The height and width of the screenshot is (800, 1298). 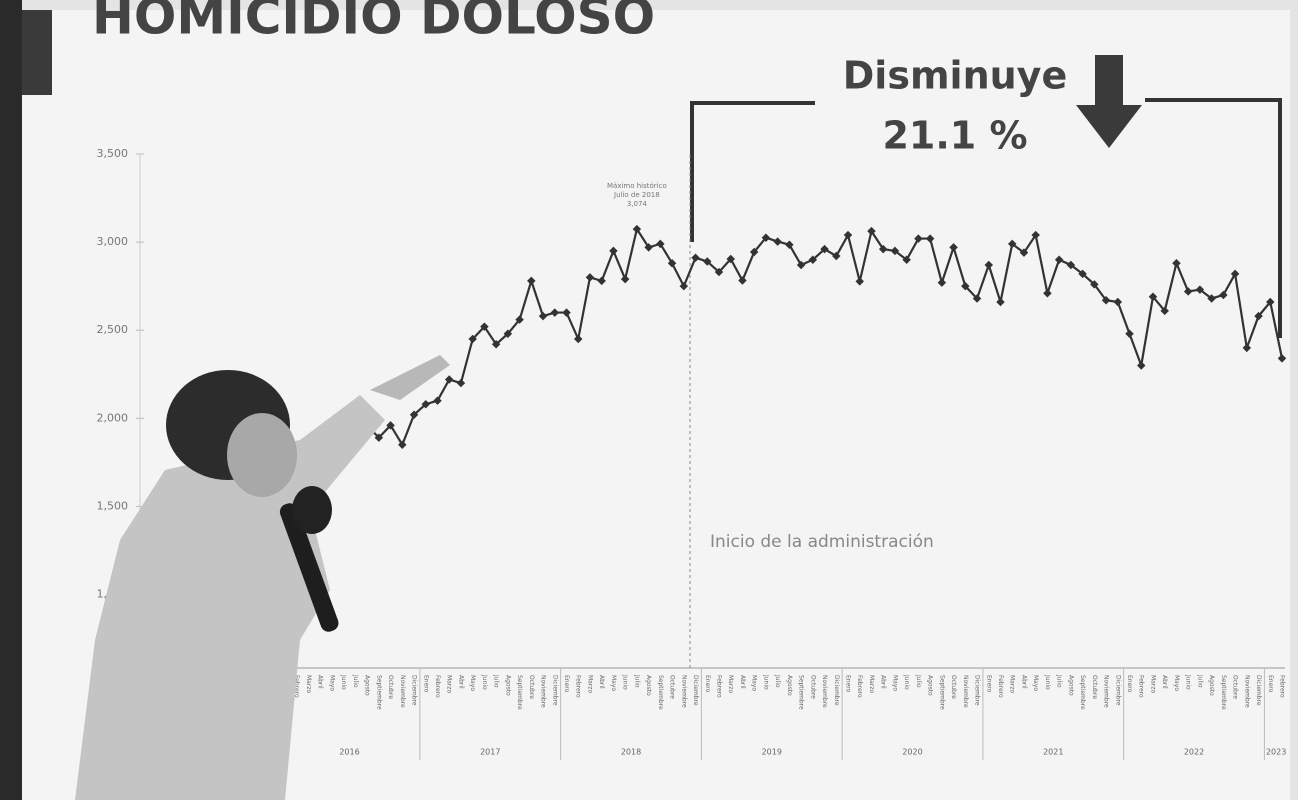 What do you see at coordinates (772, 752) in the screenshot?
I see `year-label: 2019` at bounding box center [772, 752].